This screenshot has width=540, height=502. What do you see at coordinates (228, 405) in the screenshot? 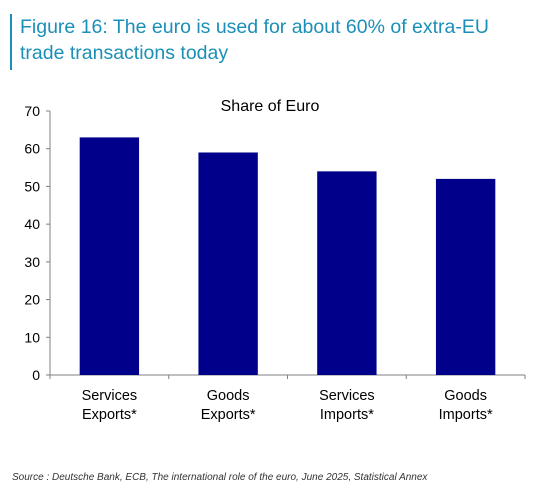
I see `x-tick-label: Goods Exports*` at bounding box center [228, 405].